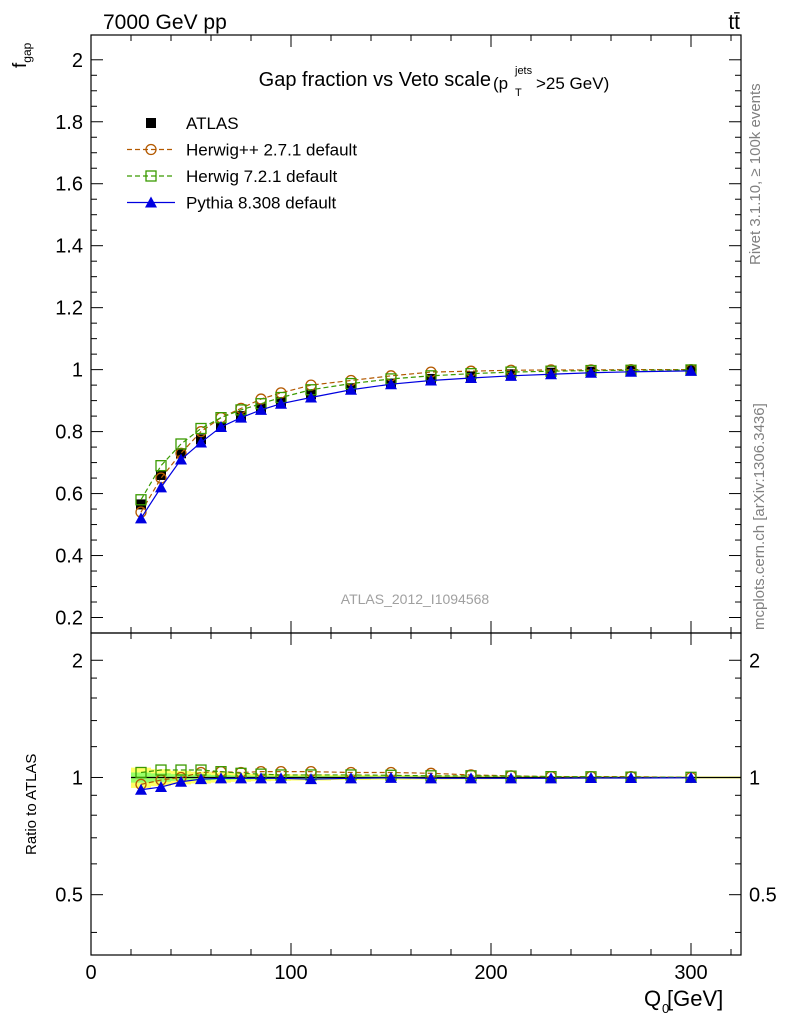  What do you see at coordinates (69, 896) in the screenshot?
I see `ratio-ytick-label: 0.5` at bounding box center [69, 896].